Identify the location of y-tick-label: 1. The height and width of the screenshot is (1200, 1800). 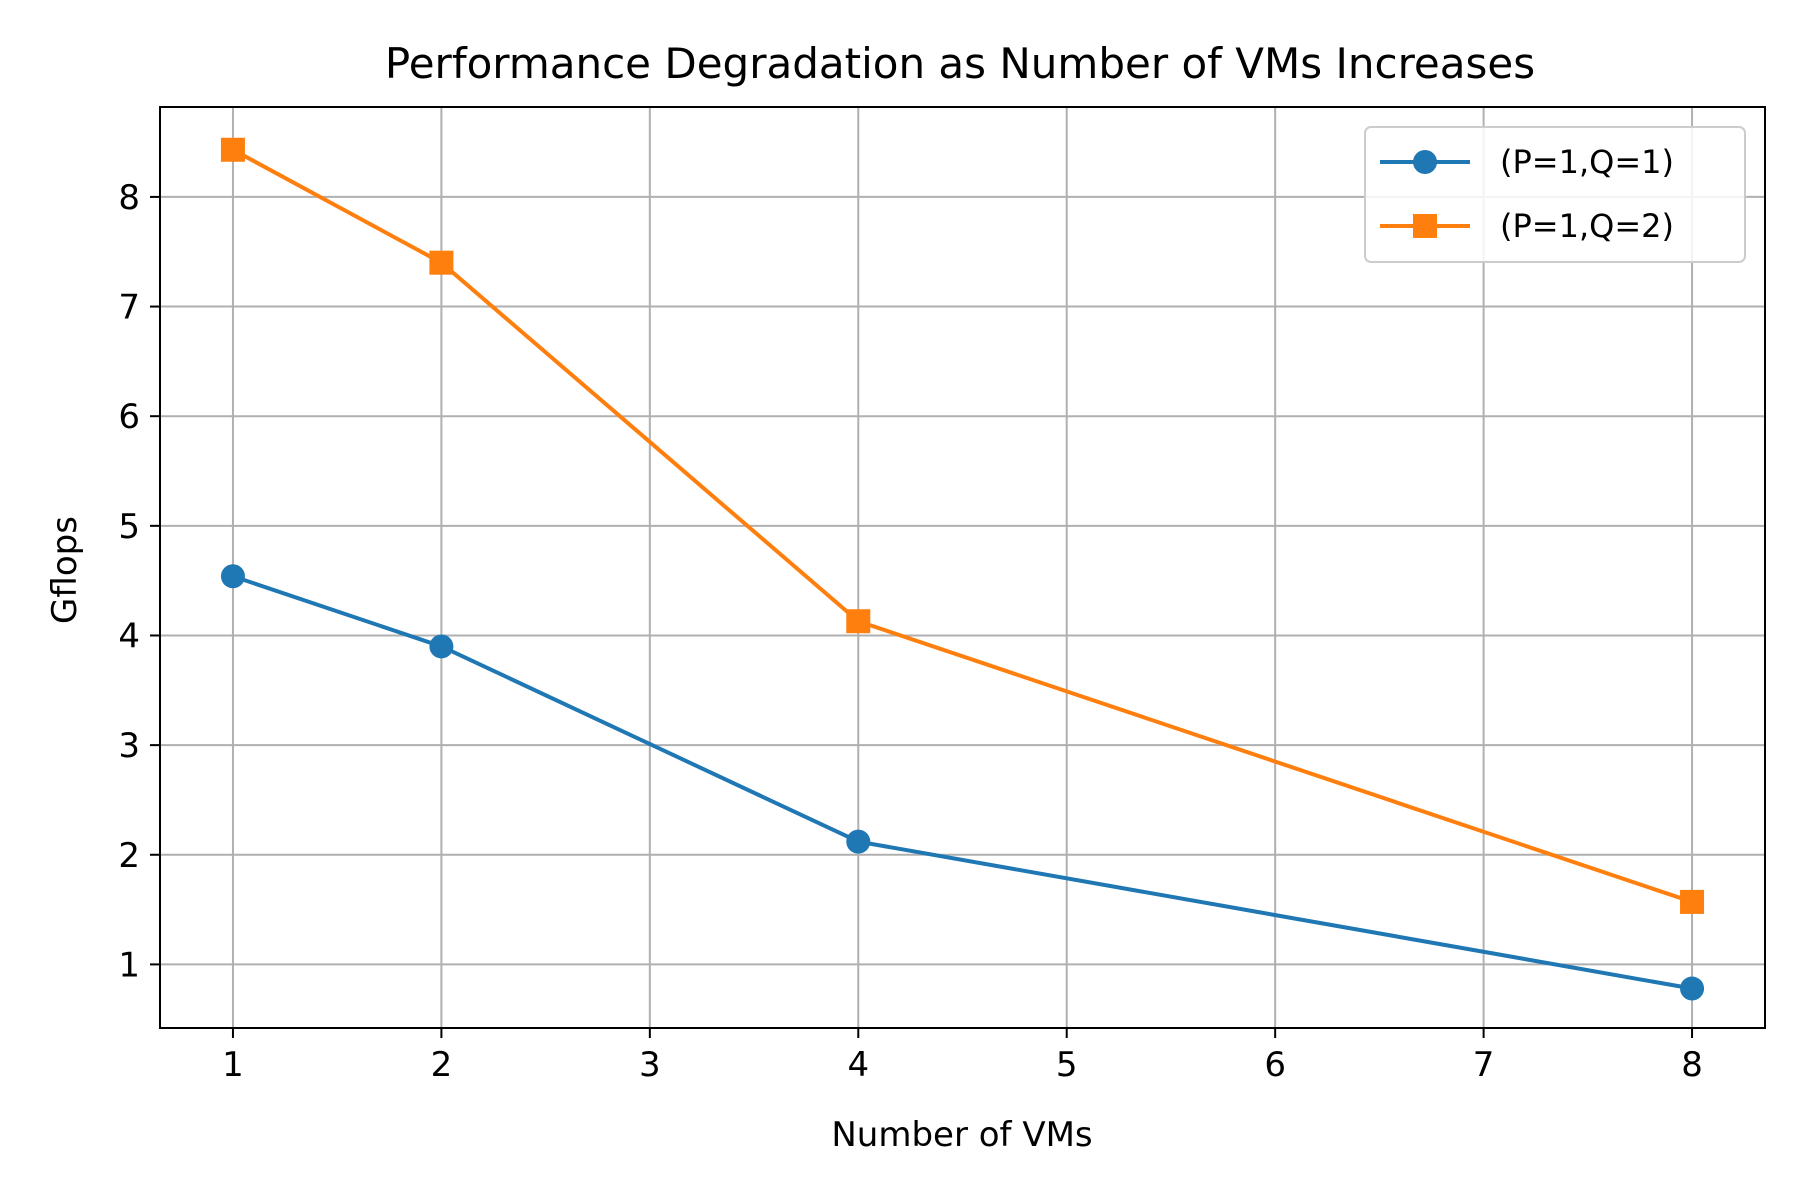
(129, 965).